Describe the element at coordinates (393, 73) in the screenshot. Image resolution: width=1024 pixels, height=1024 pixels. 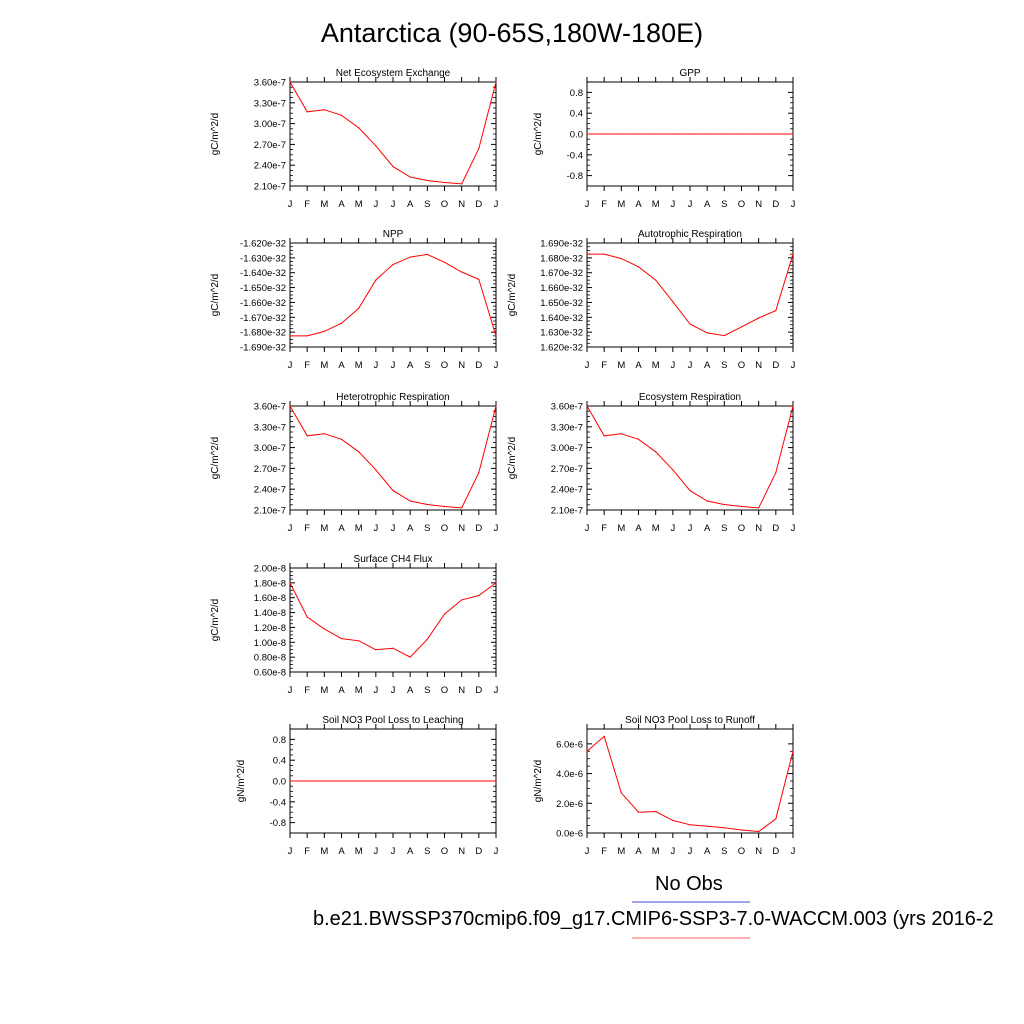
I see `panel-title: Net Ecosystem Exchange` at that location.